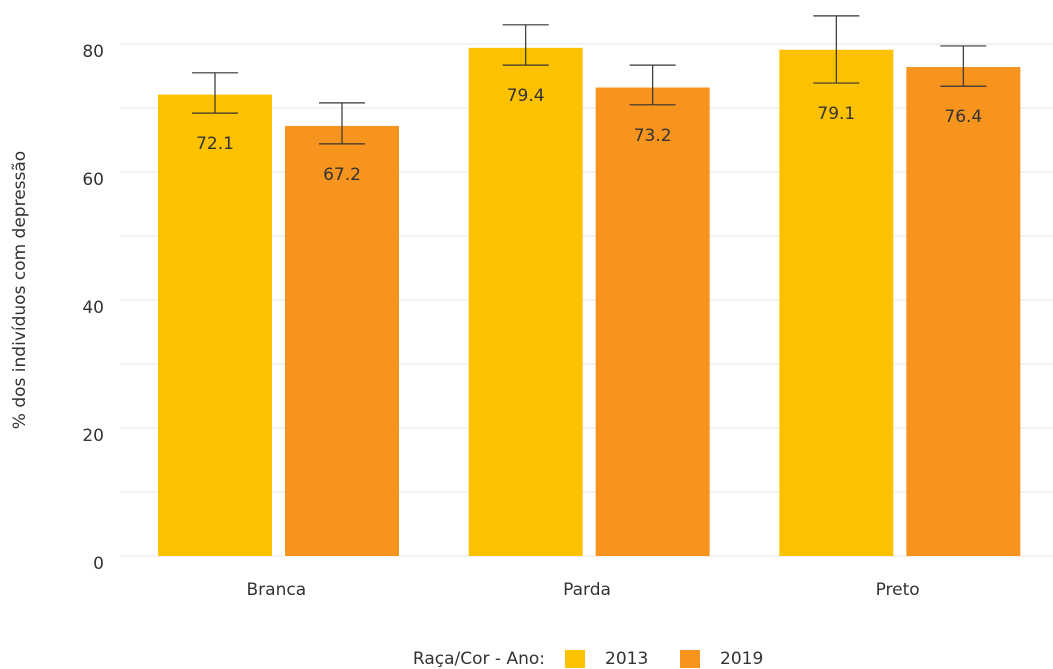 Image resolution: width=1053 pixels, height=669 pixels. What do you see at coordinates (587, 590) in the screenshot?
I see `x-tick-label: Parda` at bounding box center [587, 590].